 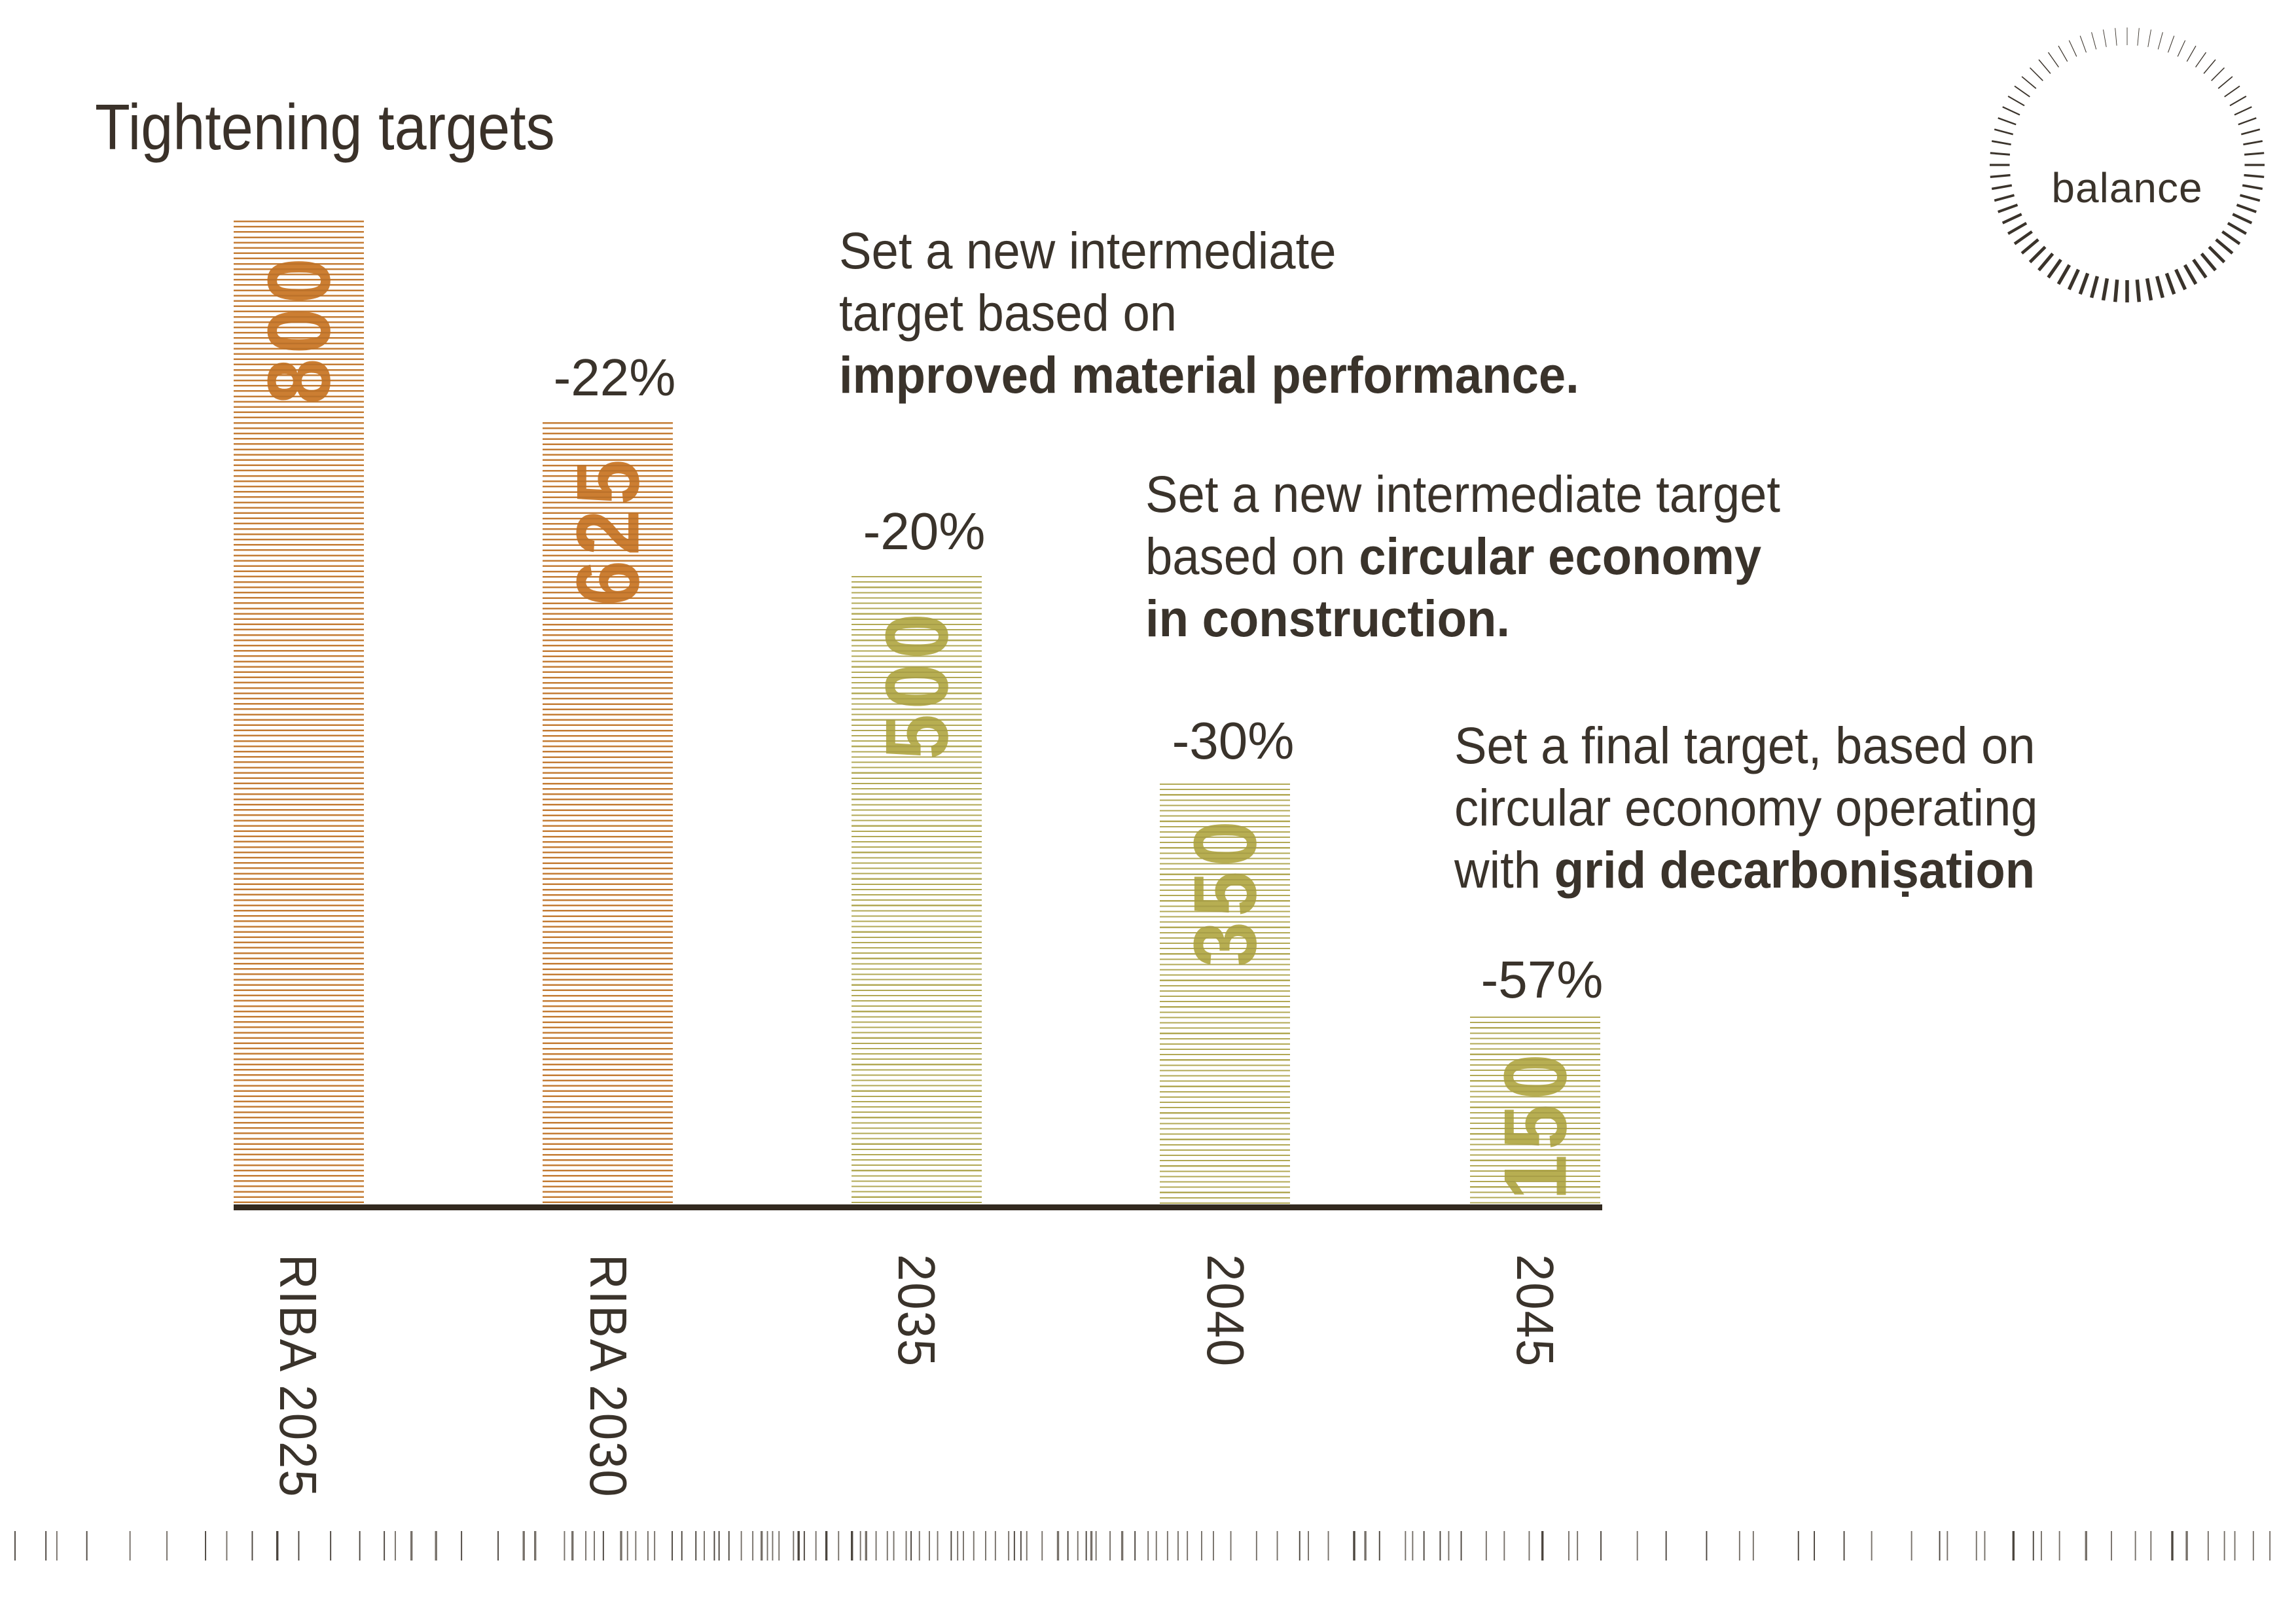 I want to click on x-tick-2040: 2040, so click(x=1225, y=1310).